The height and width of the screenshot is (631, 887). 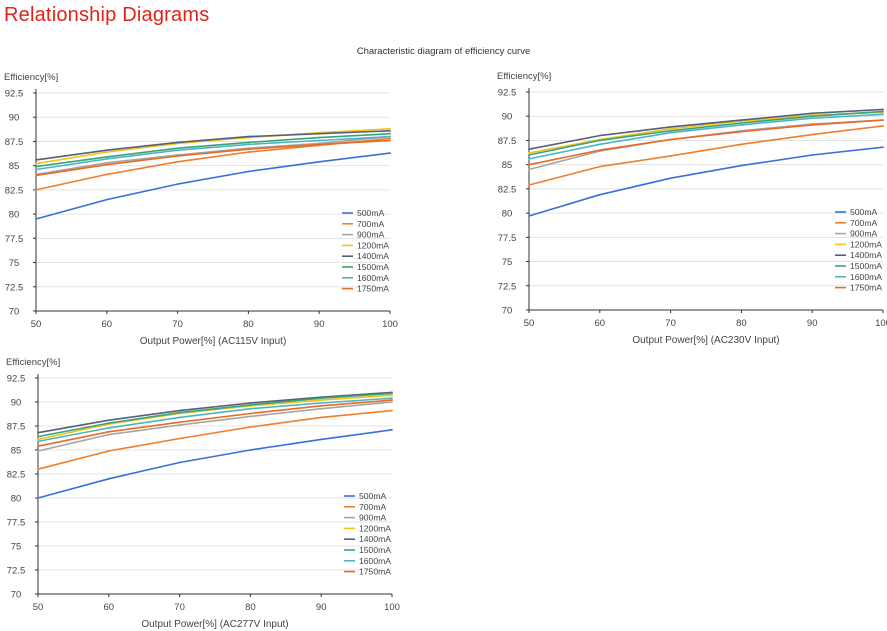 I want to click on y-tick-label: 70, so click(x=16, y=595).